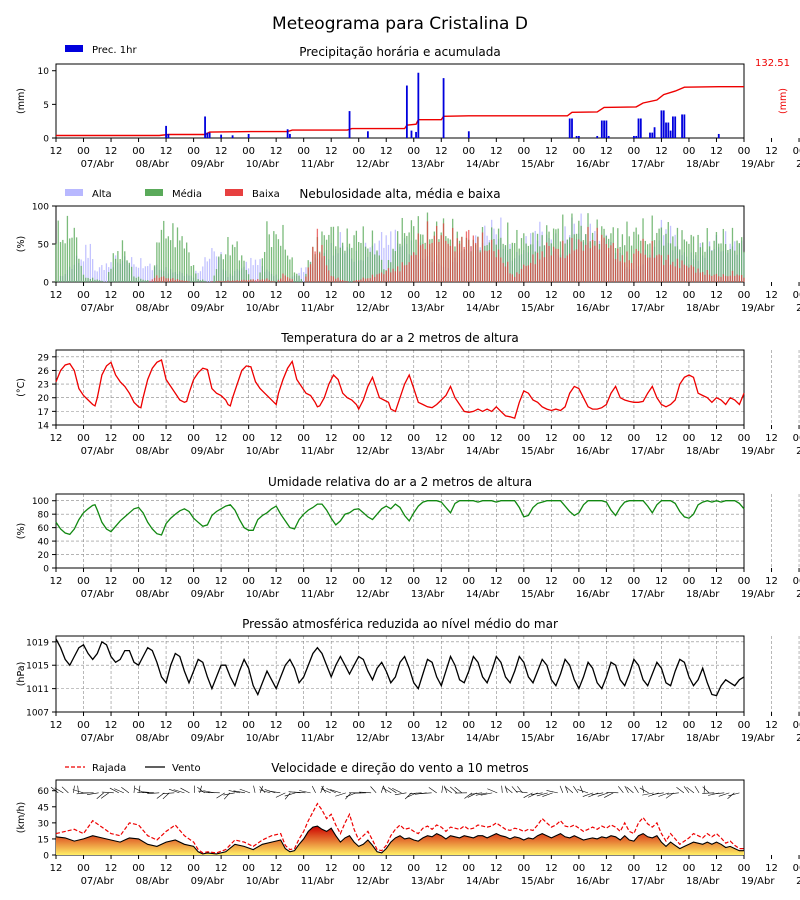  I want to click on x-day-label: 10/Abr, so click(263, 881).